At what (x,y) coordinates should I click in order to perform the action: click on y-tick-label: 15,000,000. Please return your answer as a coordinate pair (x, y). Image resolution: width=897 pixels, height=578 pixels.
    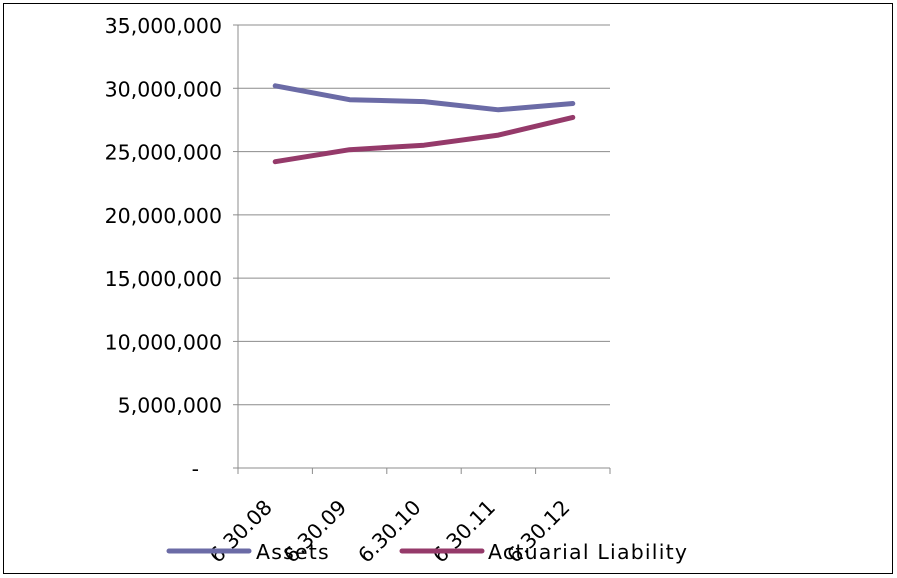
    Looking at the image, I should click on (163, 279).